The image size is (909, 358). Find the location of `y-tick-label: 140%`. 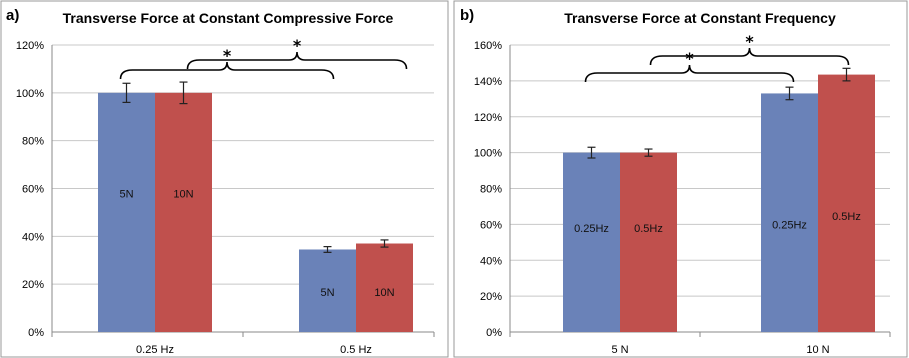

y-tick-label: 140% is located at coordinates (488, 82).